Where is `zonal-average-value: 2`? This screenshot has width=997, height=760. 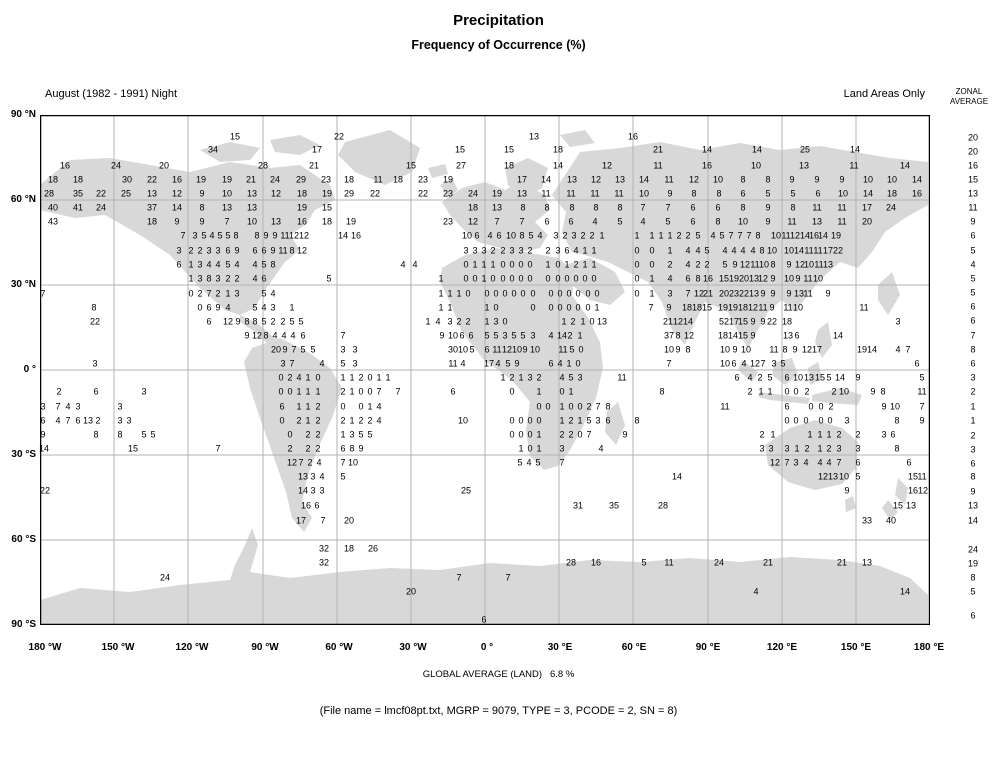
zonal-average-value: 2 is located at coordinates (973, 435).